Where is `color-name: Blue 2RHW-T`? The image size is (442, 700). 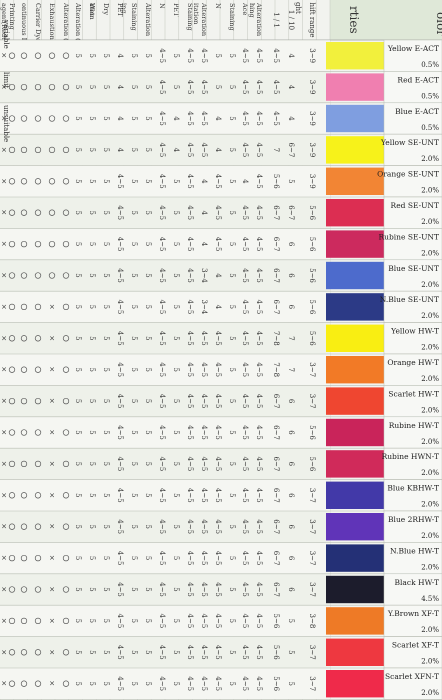 color-name: Blue 2RHW-T is located at coordinates (413, 519).